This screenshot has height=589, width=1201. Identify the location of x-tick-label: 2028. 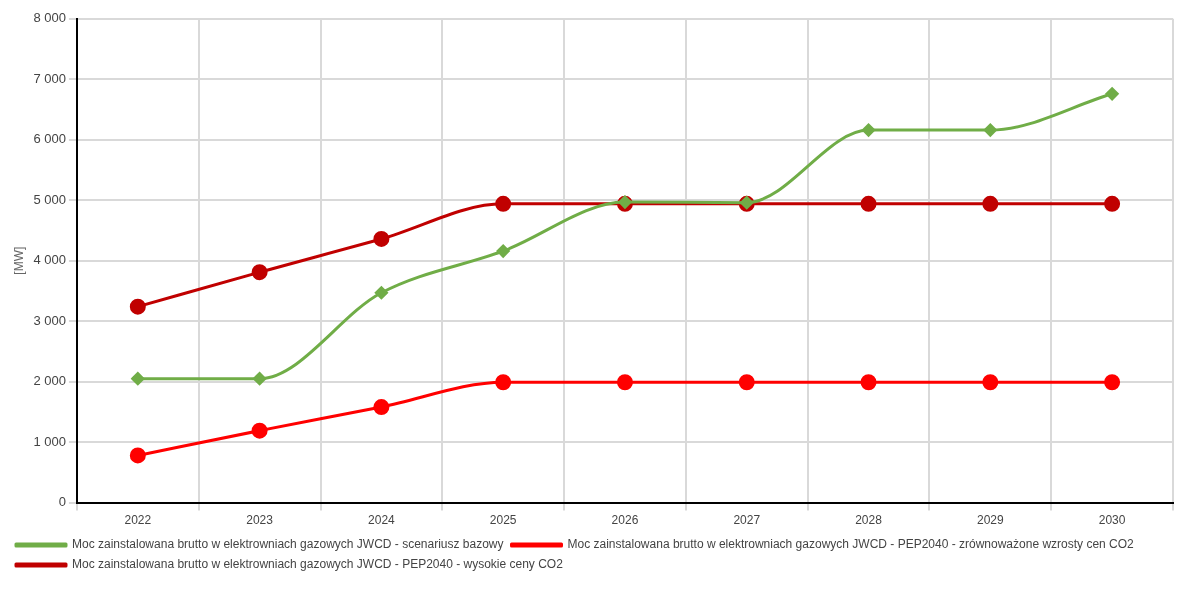
(869, 520).